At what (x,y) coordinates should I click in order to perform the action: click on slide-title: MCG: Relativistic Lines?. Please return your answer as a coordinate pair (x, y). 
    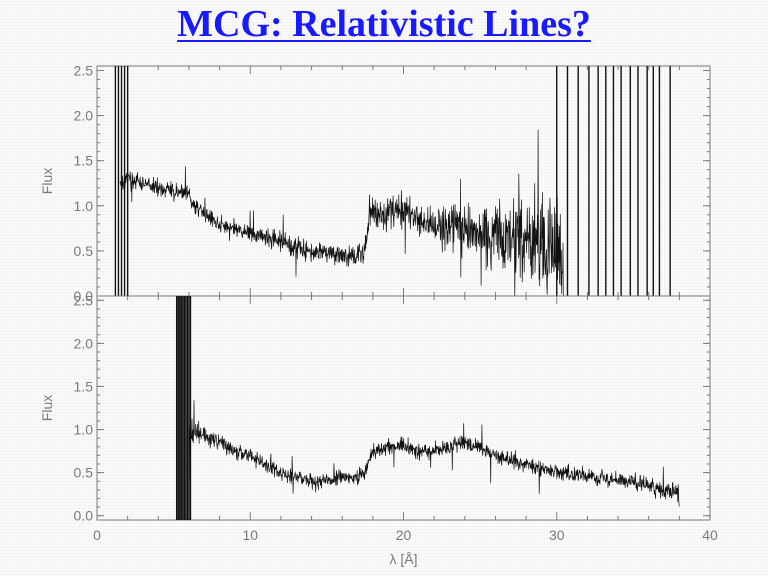
    Looking at the image, I should click on (384, 24).